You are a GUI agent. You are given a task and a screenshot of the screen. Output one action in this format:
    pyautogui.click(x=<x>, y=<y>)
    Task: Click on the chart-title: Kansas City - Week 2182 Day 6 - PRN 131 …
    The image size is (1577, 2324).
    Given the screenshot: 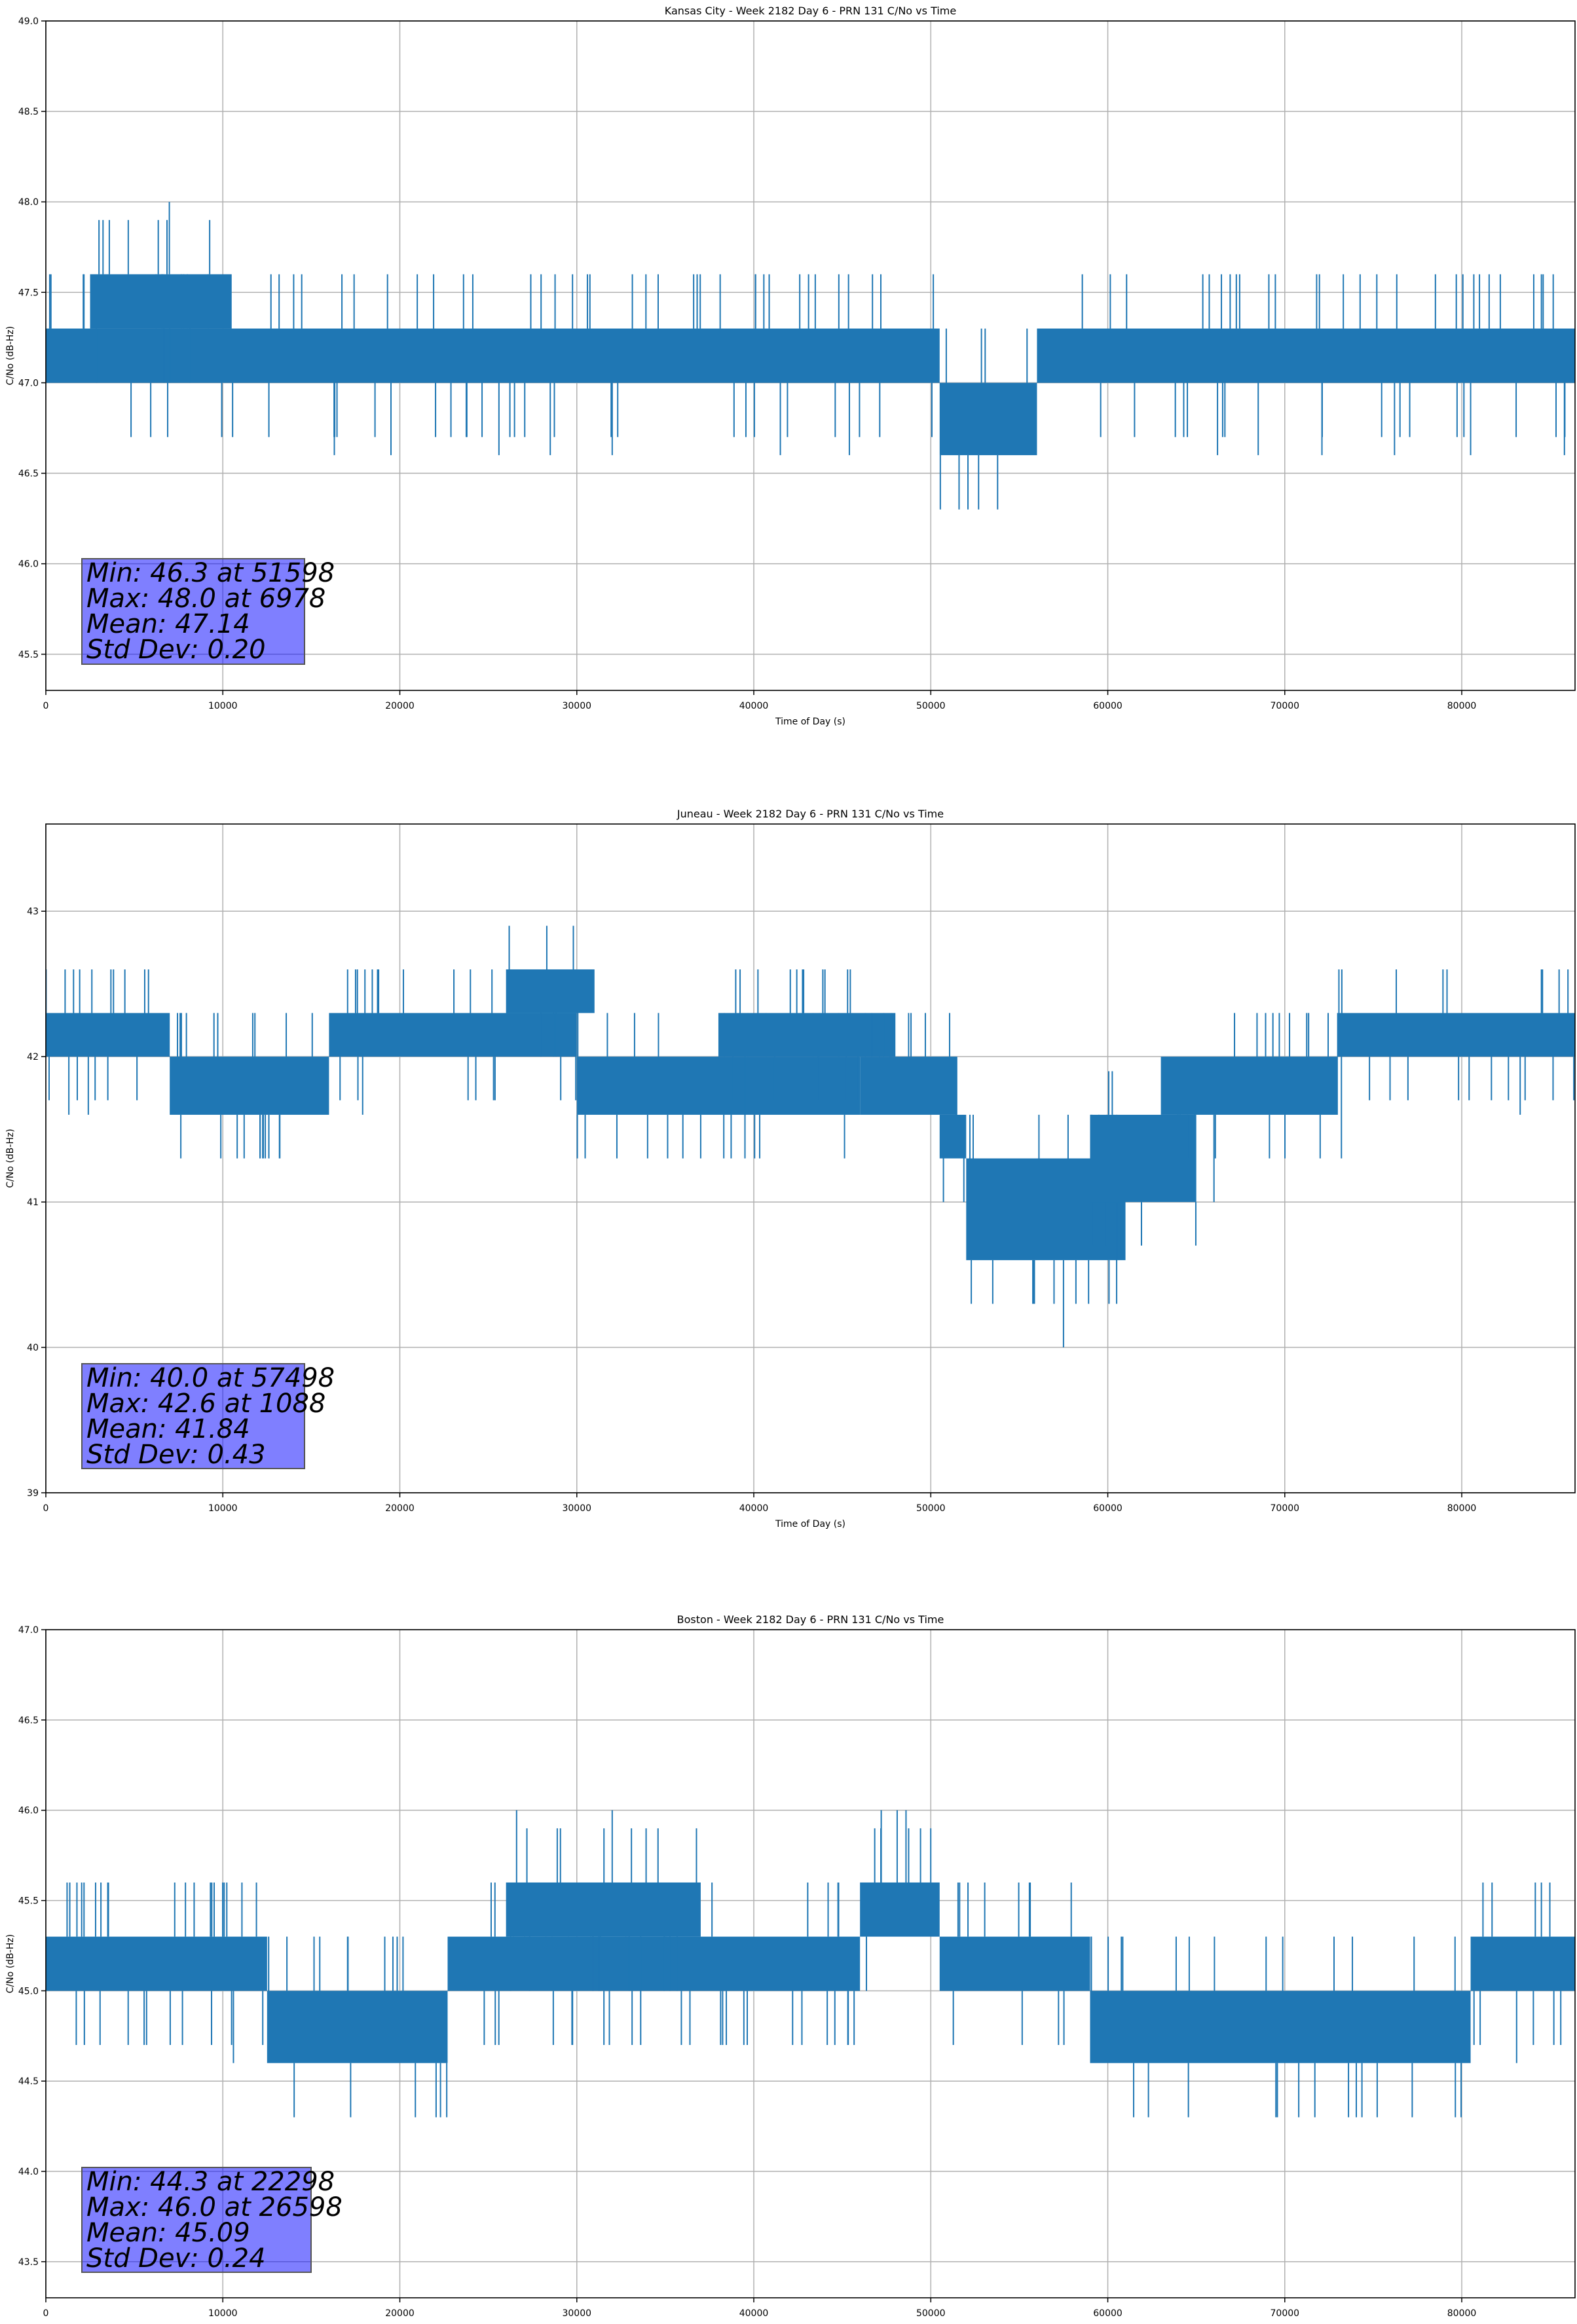 What is the action you would take?
    pyautogui.click(x=810, y=11)
    